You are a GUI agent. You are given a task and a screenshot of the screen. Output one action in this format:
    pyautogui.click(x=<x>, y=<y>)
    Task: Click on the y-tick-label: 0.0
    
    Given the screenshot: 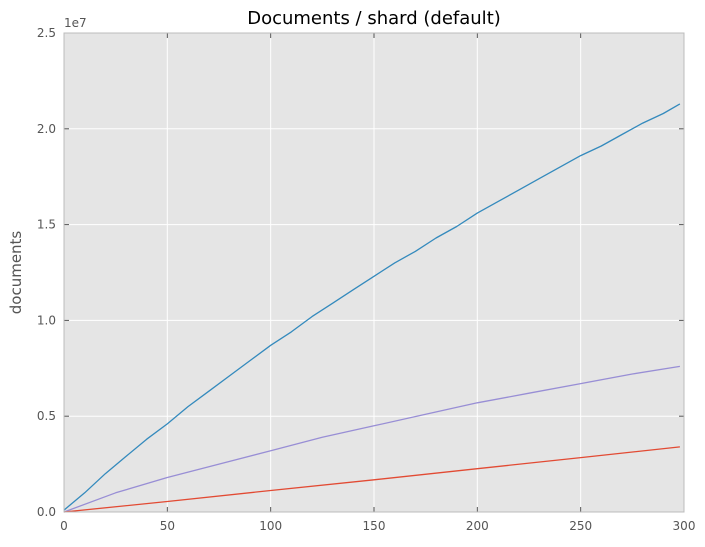 What is the action you would take?
    pyautogui.click(x=46, y=512)
    